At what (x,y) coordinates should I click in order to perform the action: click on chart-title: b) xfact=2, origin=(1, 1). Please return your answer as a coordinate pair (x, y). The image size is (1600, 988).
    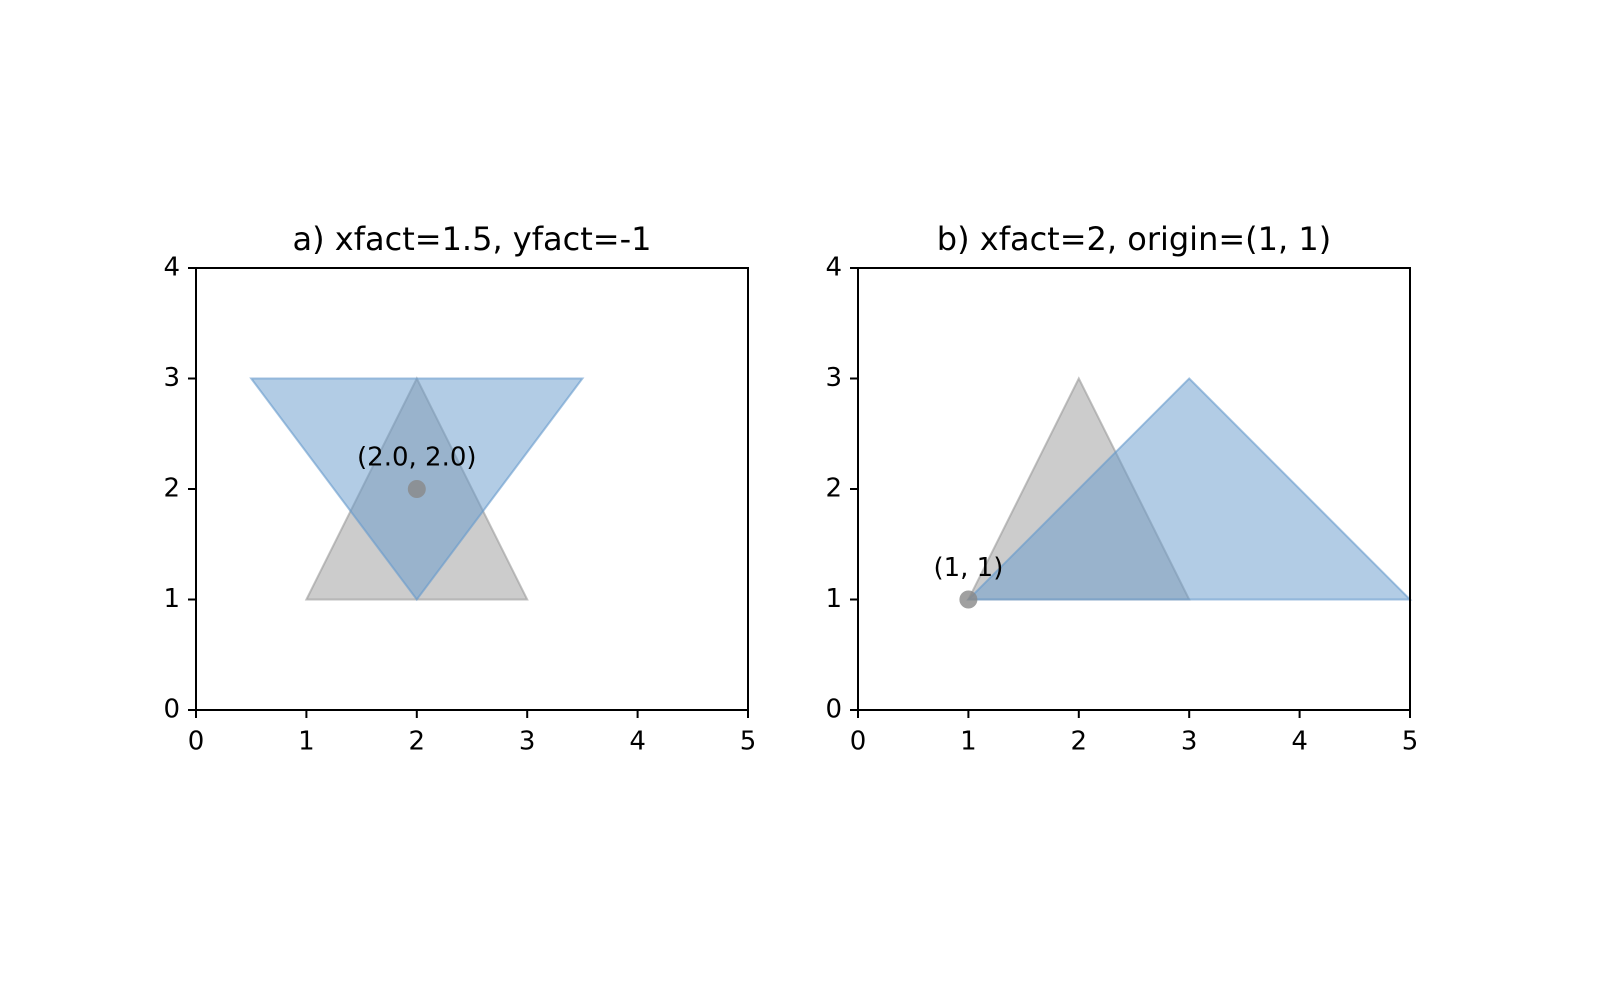
    Looking at the image, I should click on (1134, 239).